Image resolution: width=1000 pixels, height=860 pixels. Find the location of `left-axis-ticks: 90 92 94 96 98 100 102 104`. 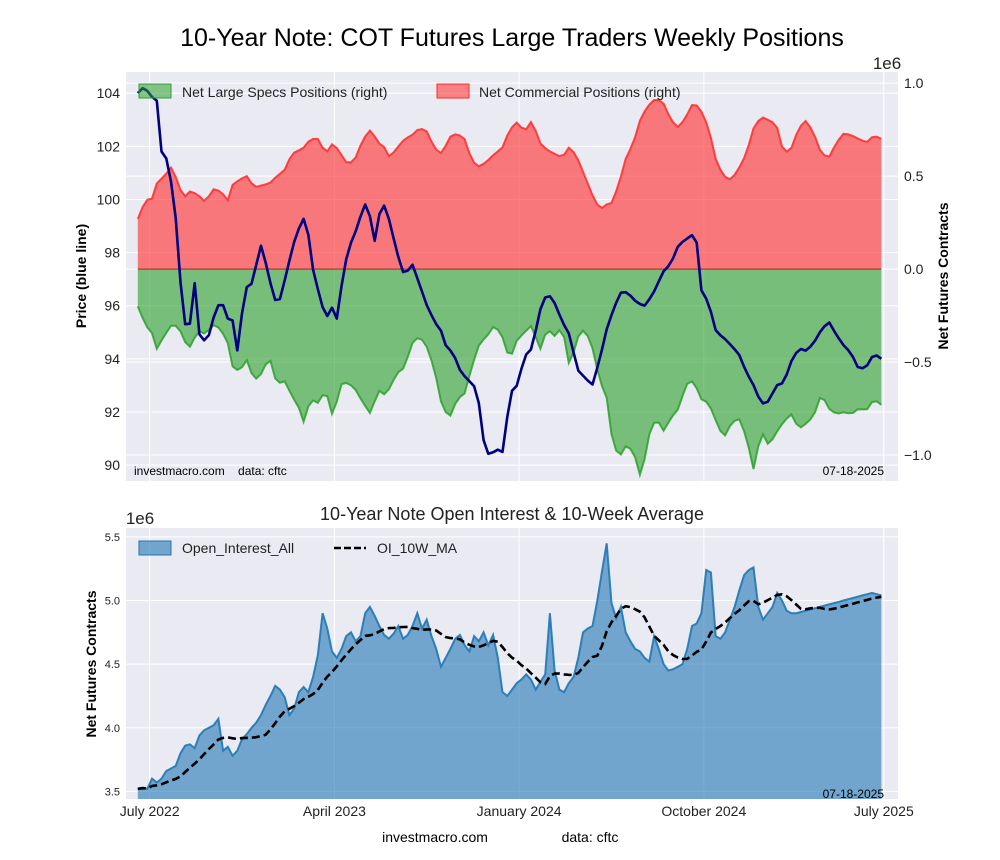

left-axis-ticks: 90 92 94 96 98 100 102 104 is located at coordinates (109, 279).